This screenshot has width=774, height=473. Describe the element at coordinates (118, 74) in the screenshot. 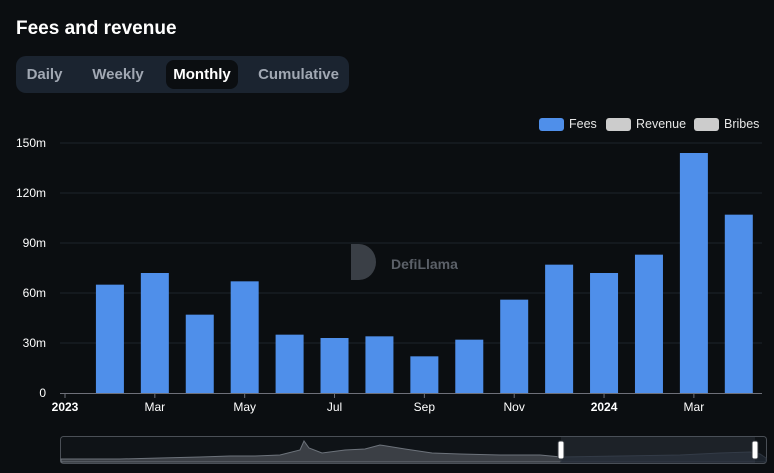

I see `tab-weekly: Weekly` at that location.